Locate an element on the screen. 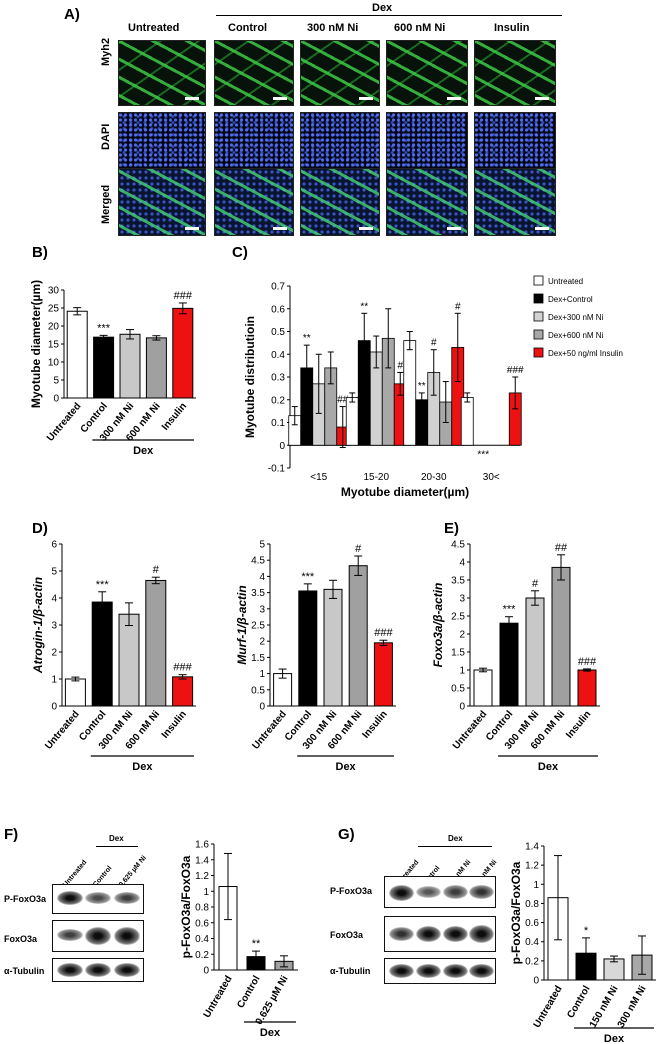 The width and height of the screenshot is (671, 1044). G-category-label-3: 300 nM Ni is located at coordinates (632, 1007).